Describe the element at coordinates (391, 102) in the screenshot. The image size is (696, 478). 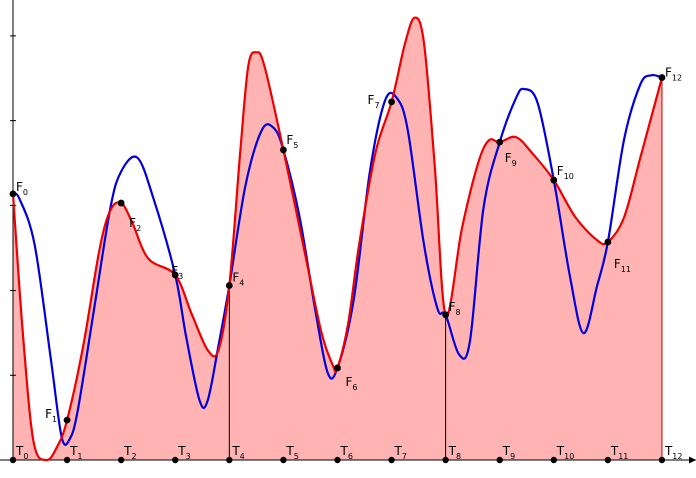
I see `point-f7` at that location.